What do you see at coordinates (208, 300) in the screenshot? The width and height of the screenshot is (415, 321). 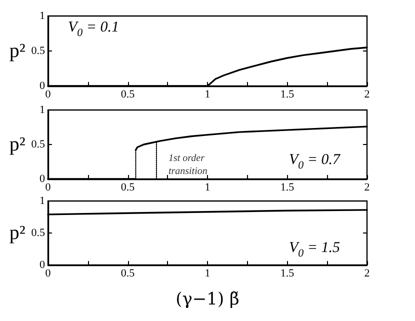 I see `x-axis-title: (γ−1) β̃` at bounding box center [208, 300].